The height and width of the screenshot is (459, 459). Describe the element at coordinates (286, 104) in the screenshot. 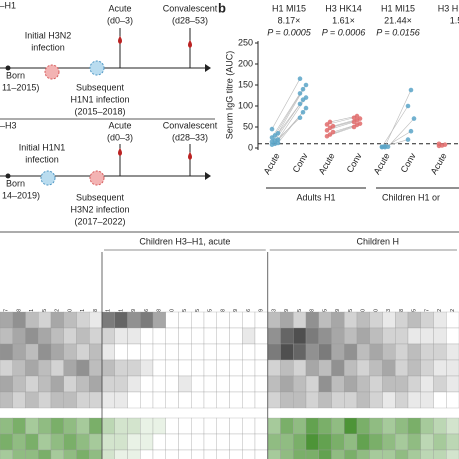

I see `pair-line` at that location.